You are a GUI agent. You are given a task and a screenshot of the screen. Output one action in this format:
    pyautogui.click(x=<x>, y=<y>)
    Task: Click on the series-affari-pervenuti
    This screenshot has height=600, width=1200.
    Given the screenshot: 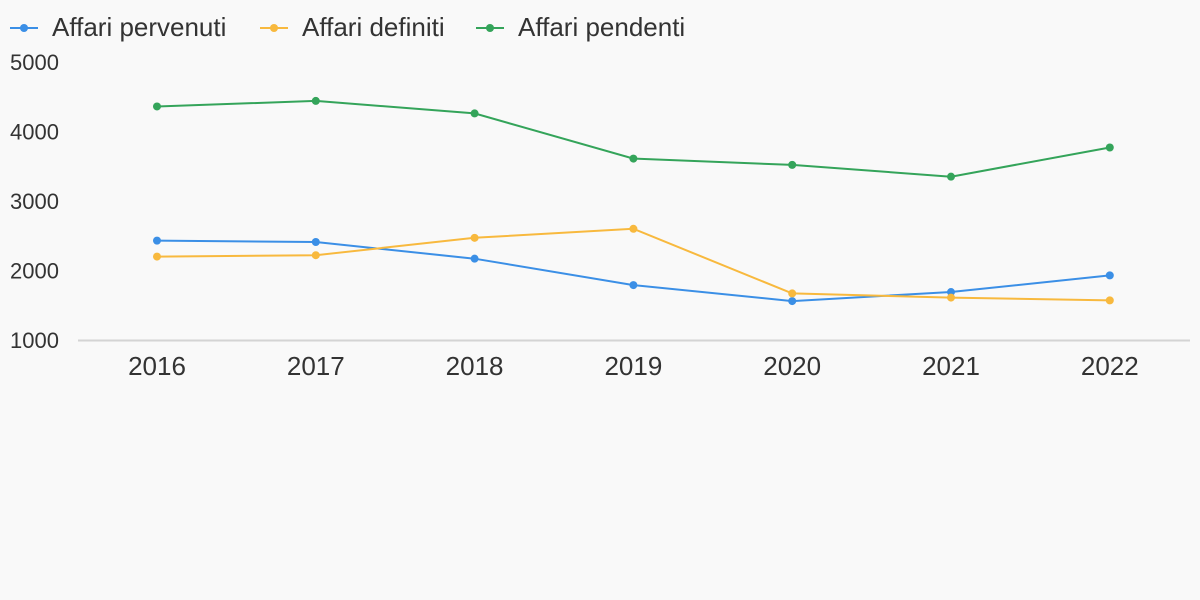 What is the action you would take?
    pyautogui.click(x=633, y=271)
    